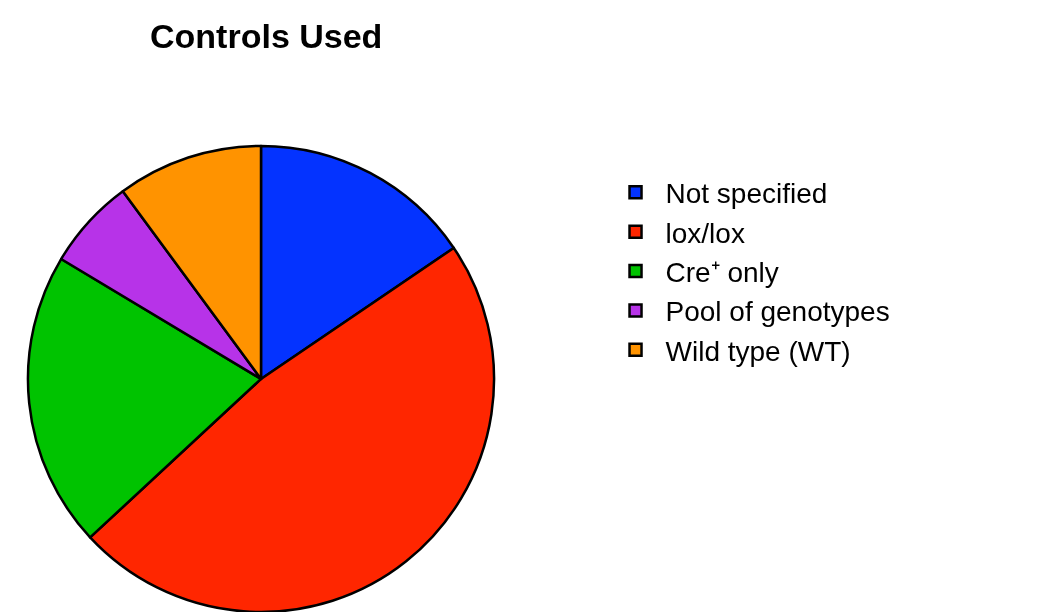 This screenshot has height=612, width=1044. What do you see at coordinates (746, 194) in the screenshot?
I see `legend-label: Not specified` at bounding box center [746, 194].